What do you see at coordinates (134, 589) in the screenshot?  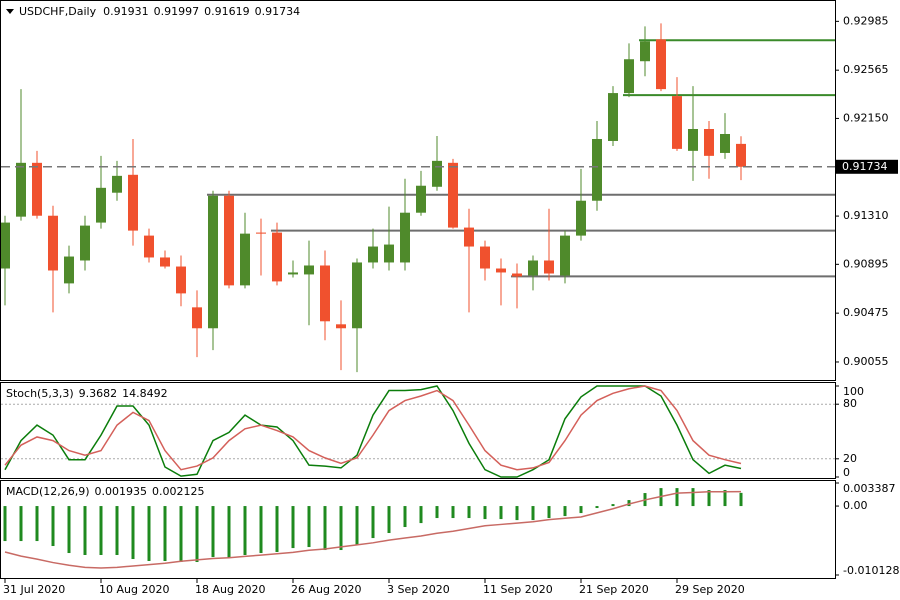 I see `x-tick-label: 10 Aug 2020` at bounding box center [134, 589].